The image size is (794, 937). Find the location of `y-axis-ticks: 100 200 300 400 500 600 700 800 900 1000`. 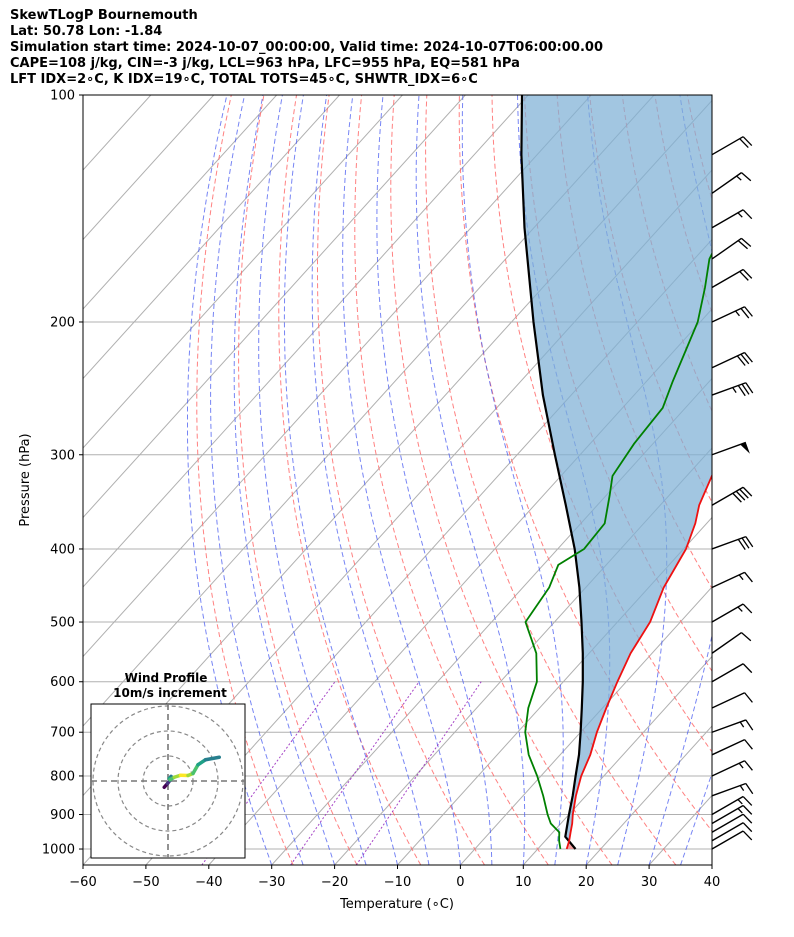

y-axis-ticks: 100 200 300 400 500 600 700 800 900 1000 is located at coordinates (62, 473).